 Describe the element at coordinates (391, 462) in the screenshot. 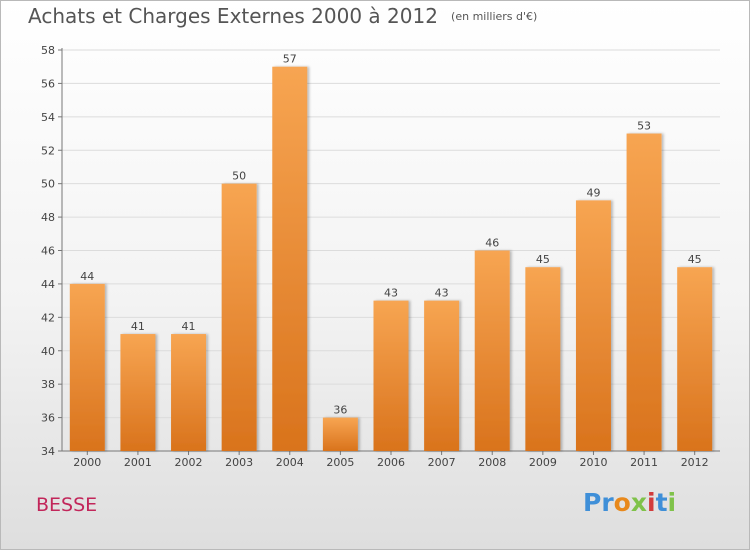

I see `x-tick-label-2006: 2006` at that location.